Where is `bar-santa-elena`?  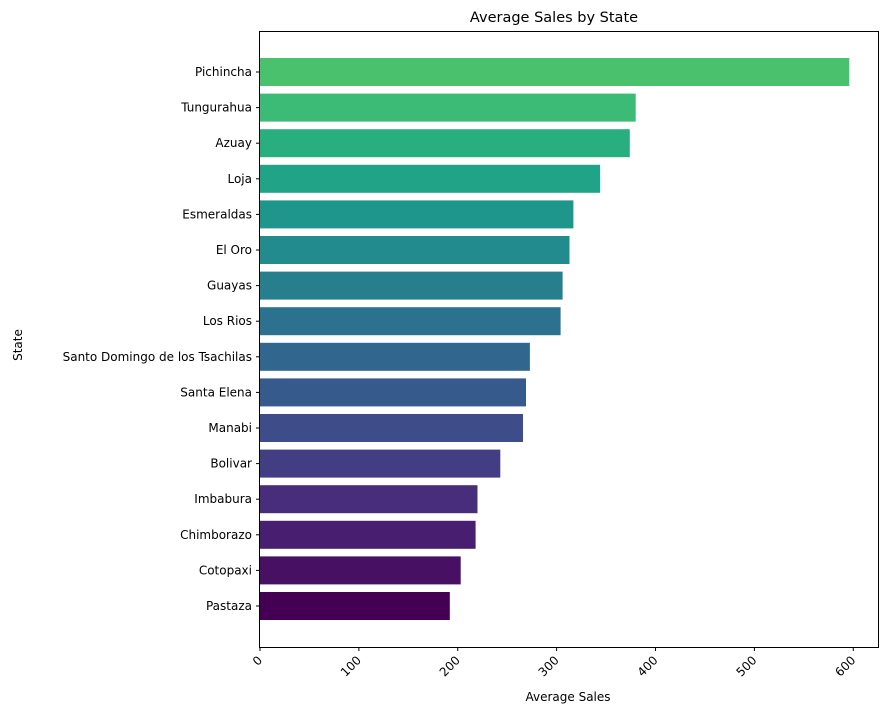
bar-santa-elena is located at coordinates (393, 392).